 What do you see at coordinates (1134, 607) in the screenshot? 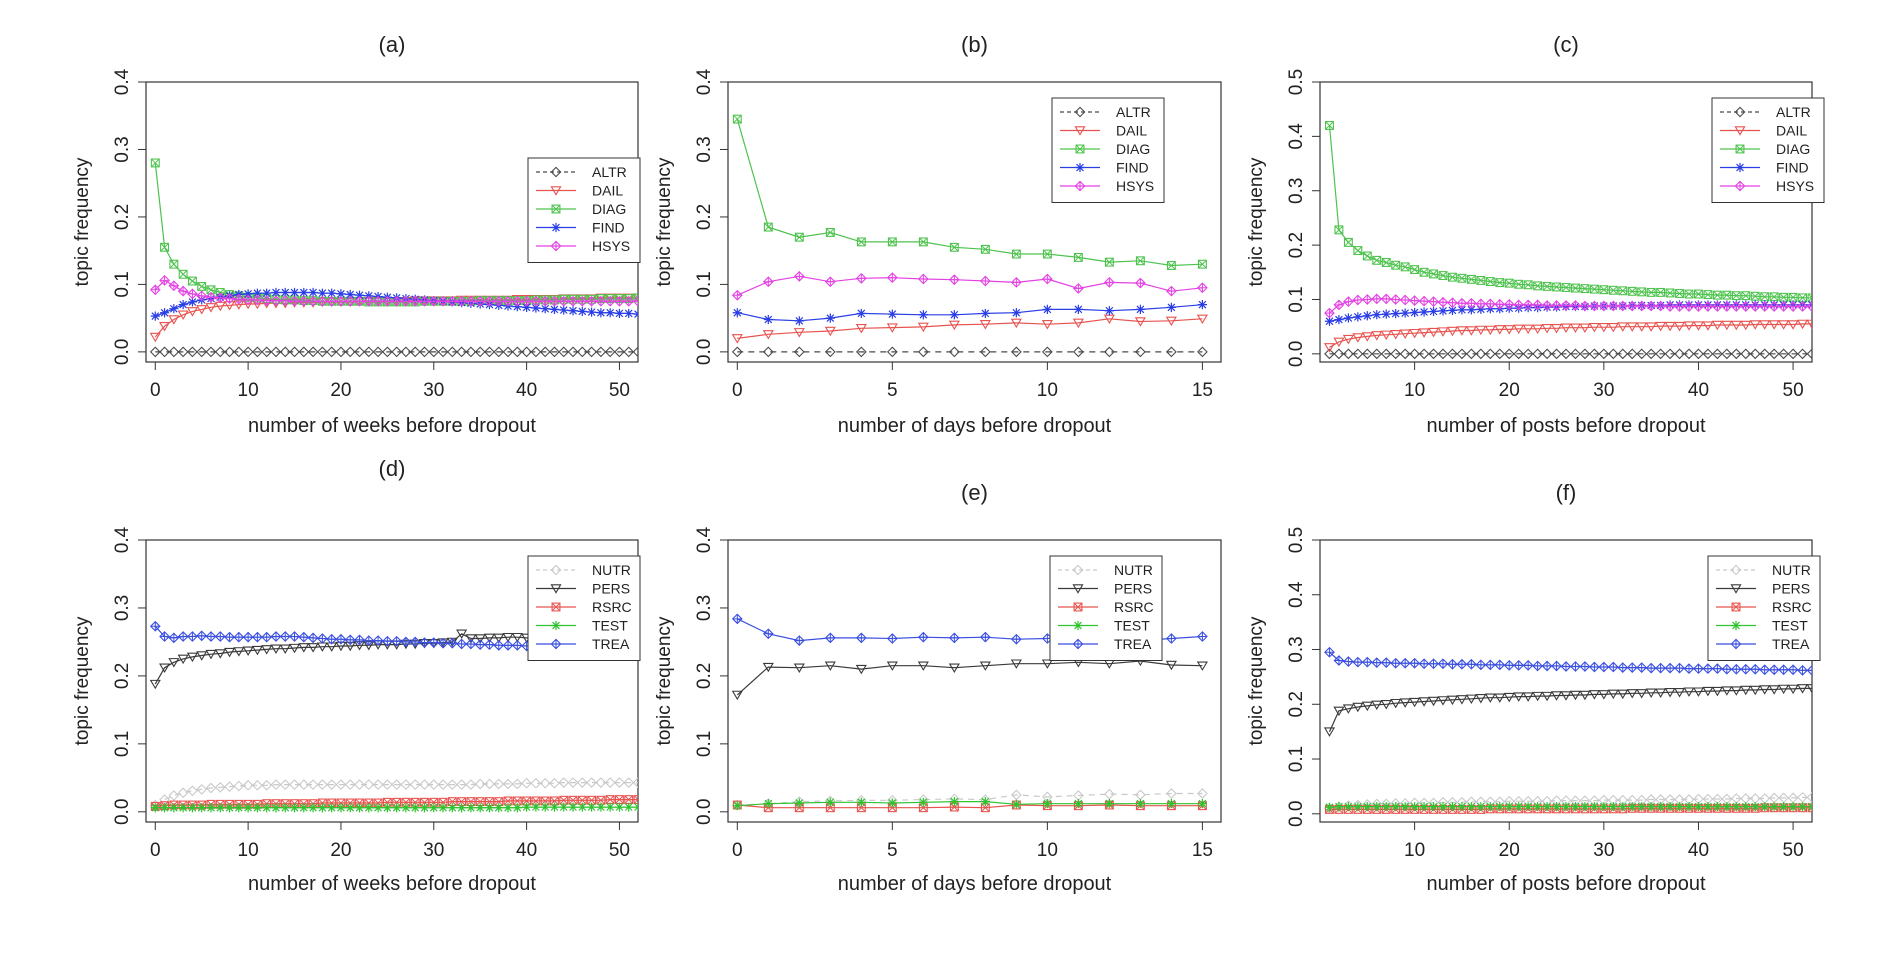
I see `legend-label-rsrc: RSRC` at bounding box center [1134, 607].